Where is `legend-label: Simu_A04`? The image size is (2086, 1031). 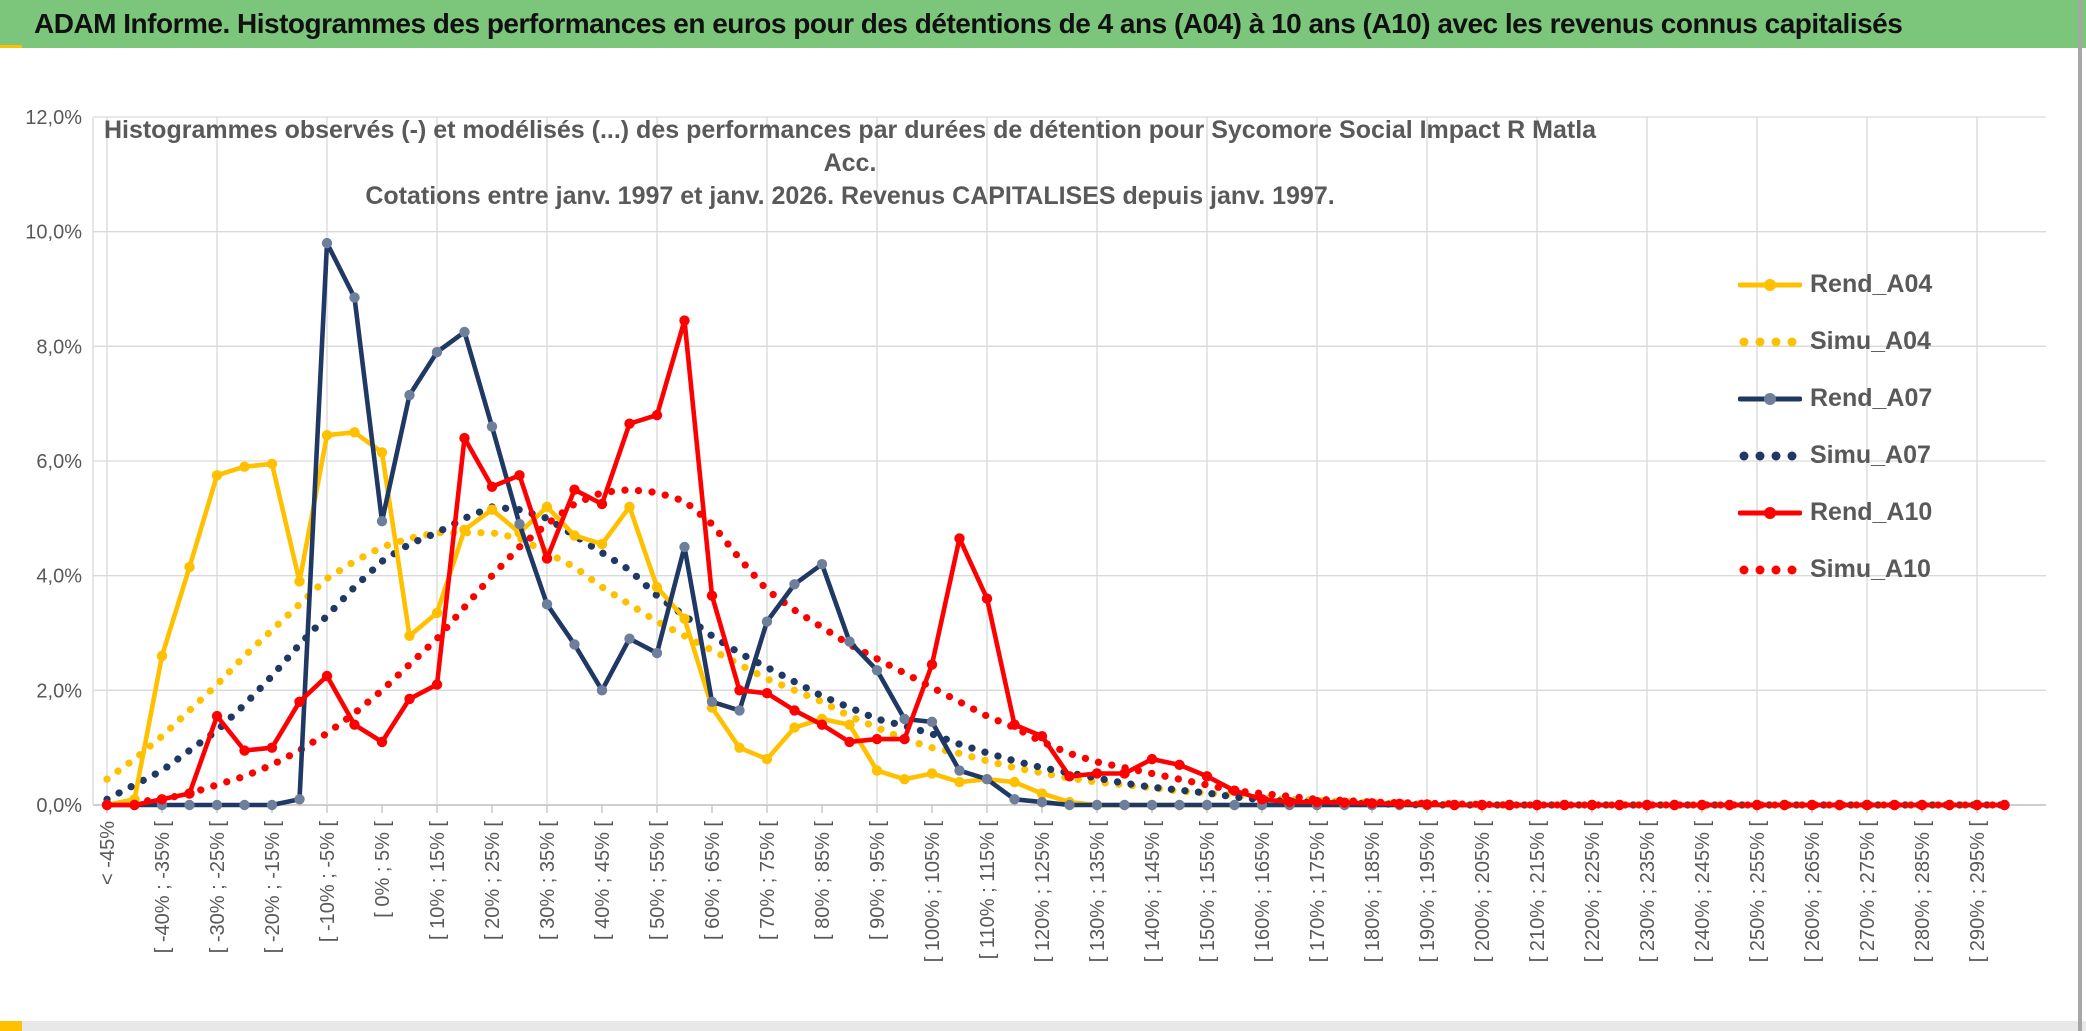
legend-label: Simu_A04 is located at coordinates (1870, 341).